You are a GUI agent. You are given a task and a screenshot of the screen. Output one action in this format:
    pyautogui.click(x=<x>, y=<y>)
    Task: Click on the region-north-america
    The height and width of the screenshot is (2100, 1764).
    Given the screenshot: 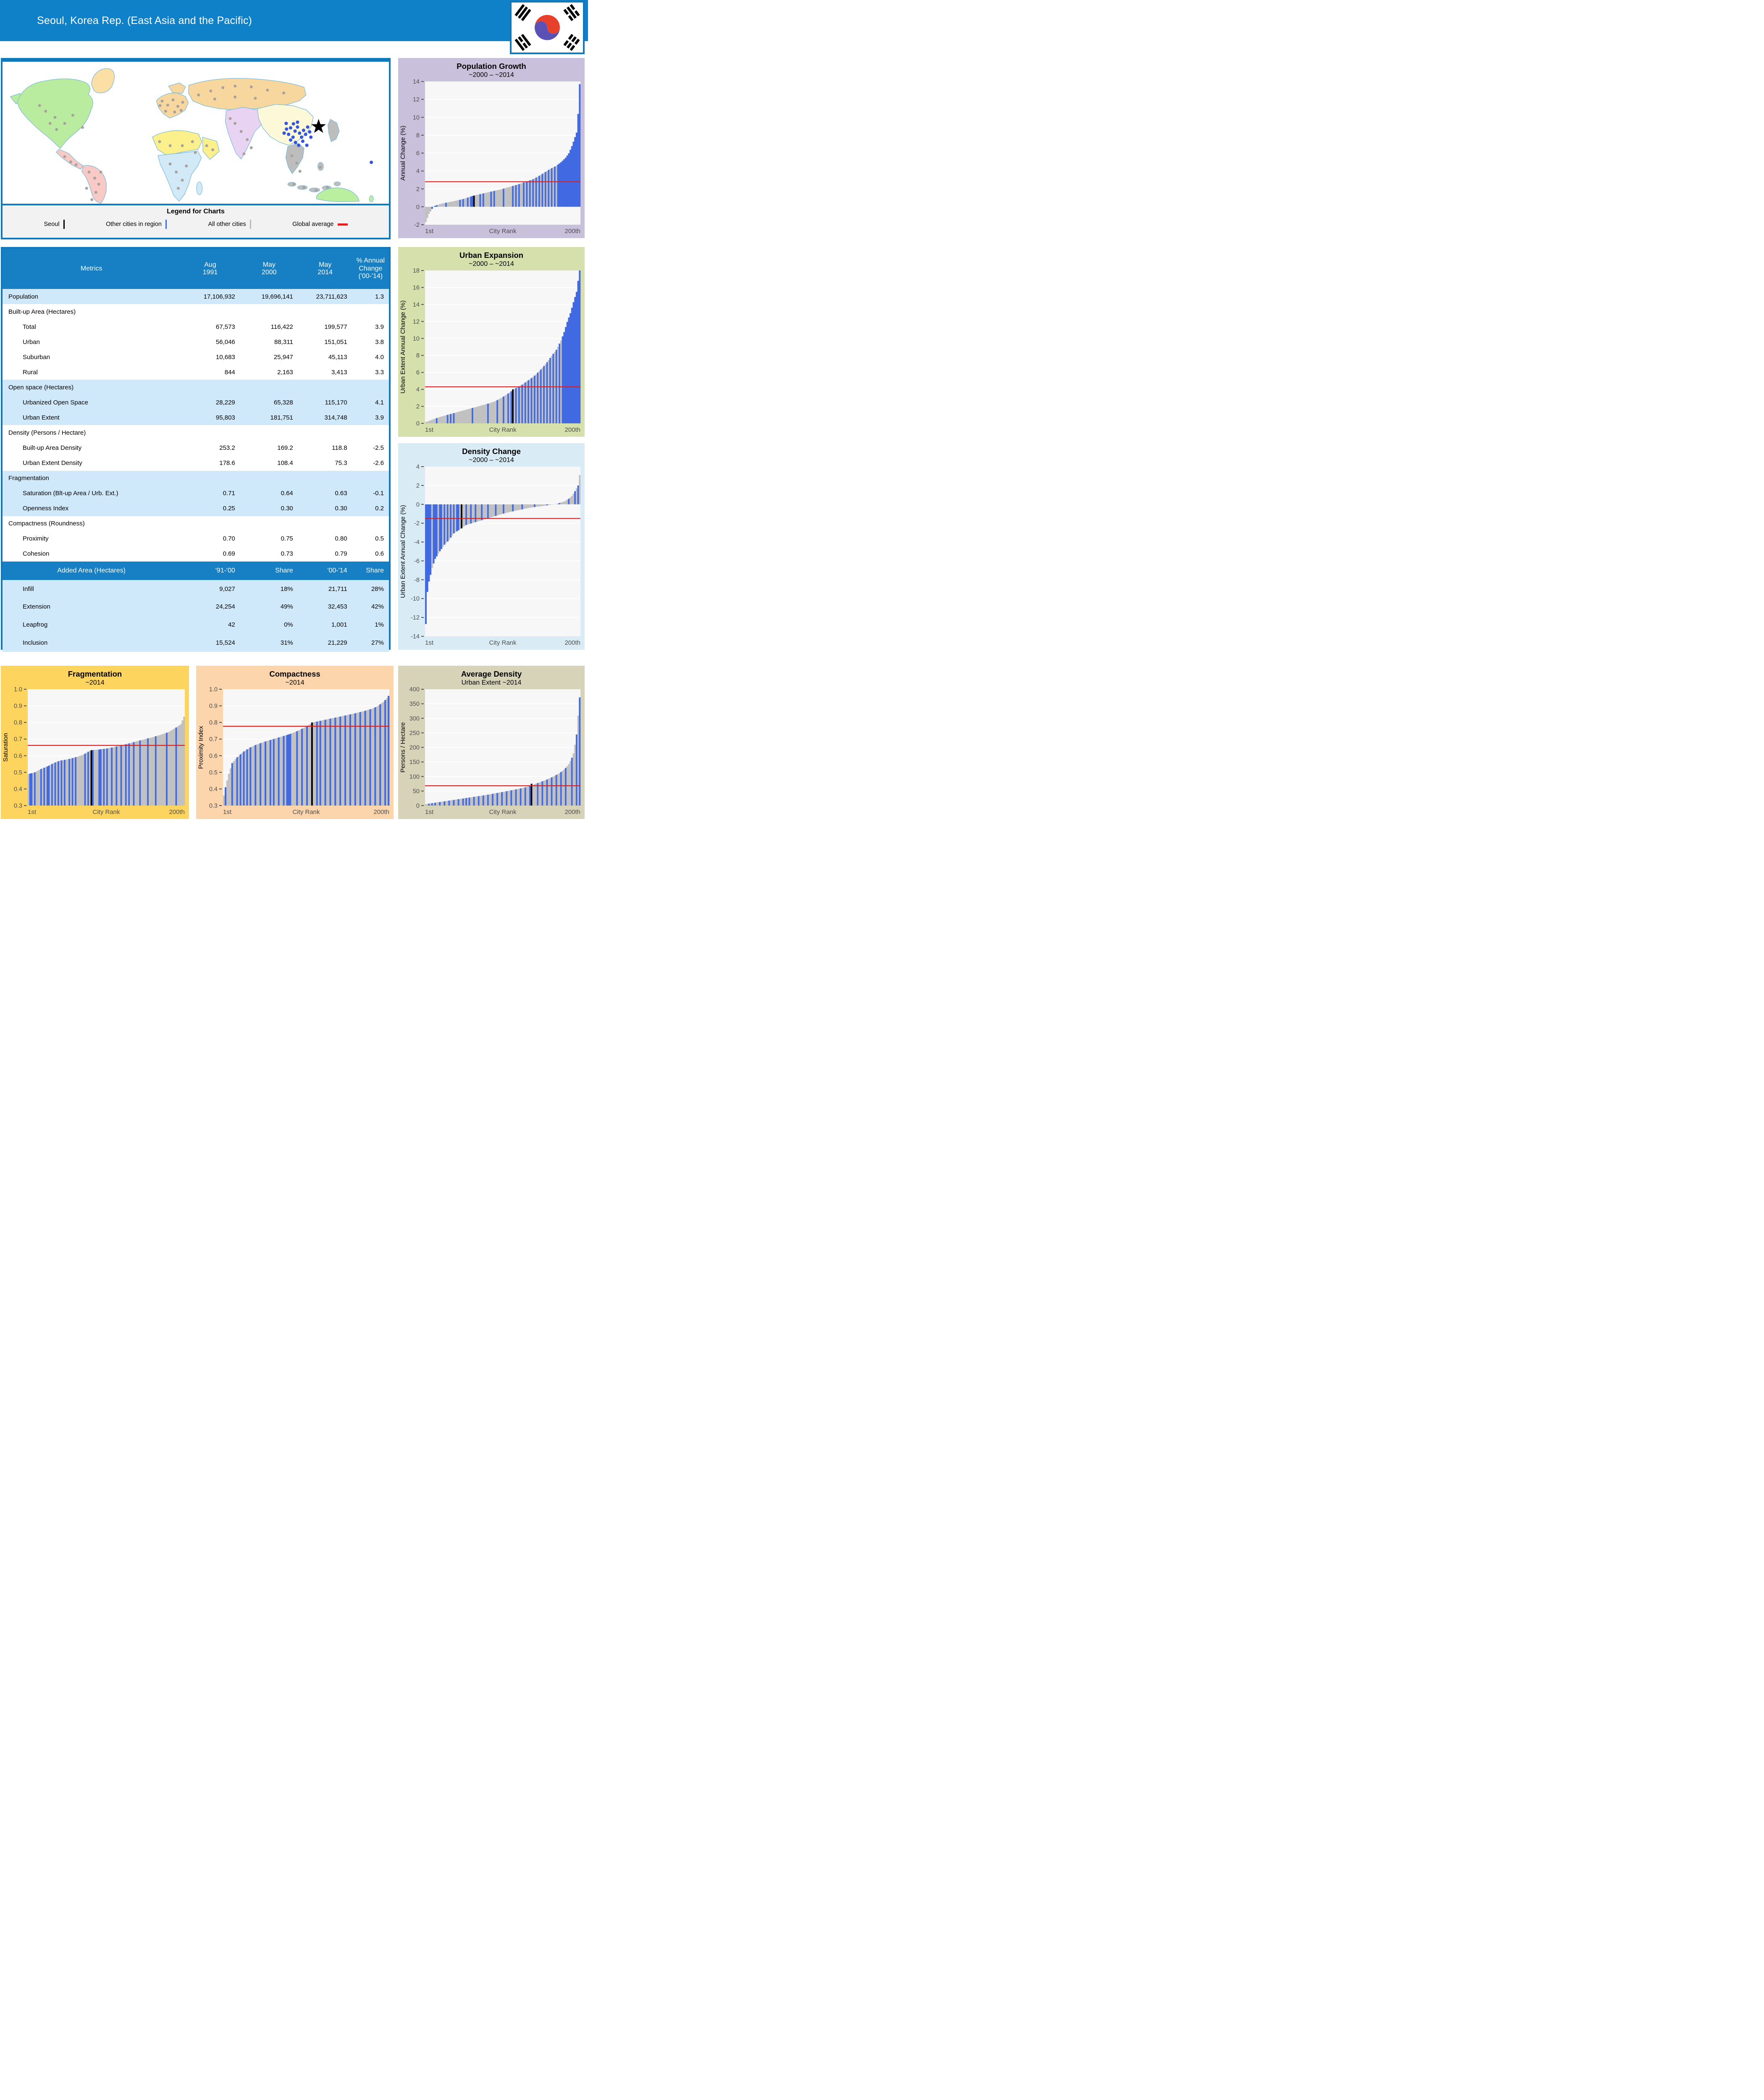 What is the action you would take?
    pyautogui.click(x=55, y=114)
    